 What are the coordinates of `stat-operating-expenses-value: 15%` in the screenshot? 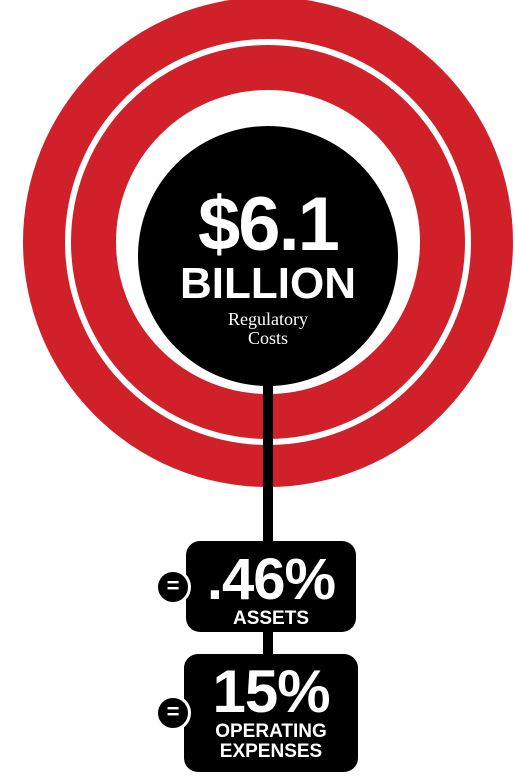 It's located at (271, 691).